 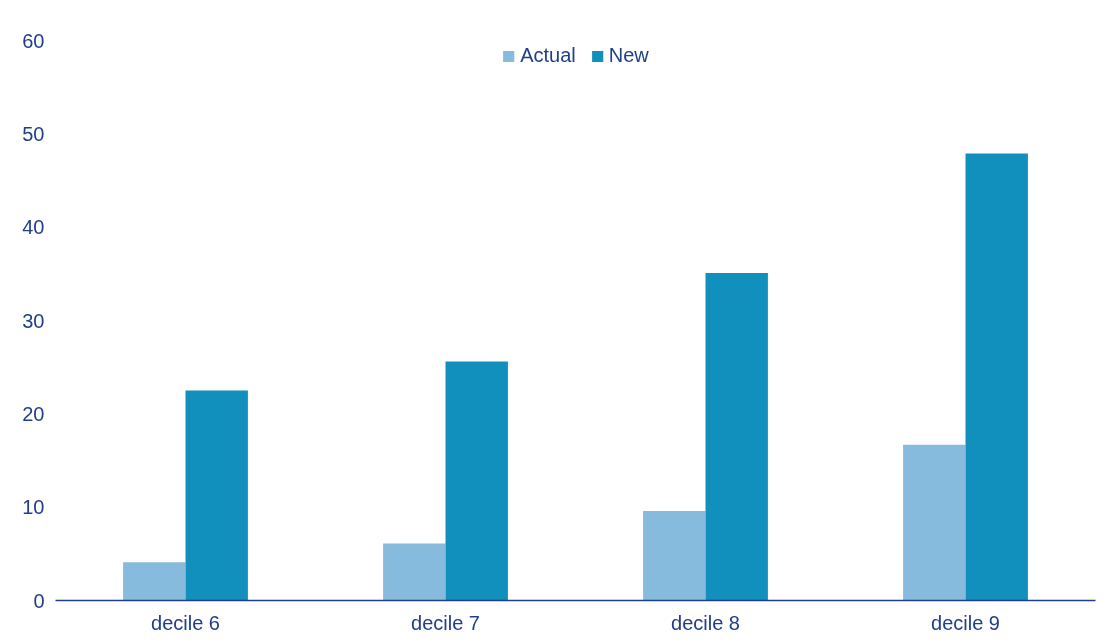 What do you see at coordinates (33, 413) in the screenshot?
I see `y-tick-label: 20` at bounding box center [33, 413].